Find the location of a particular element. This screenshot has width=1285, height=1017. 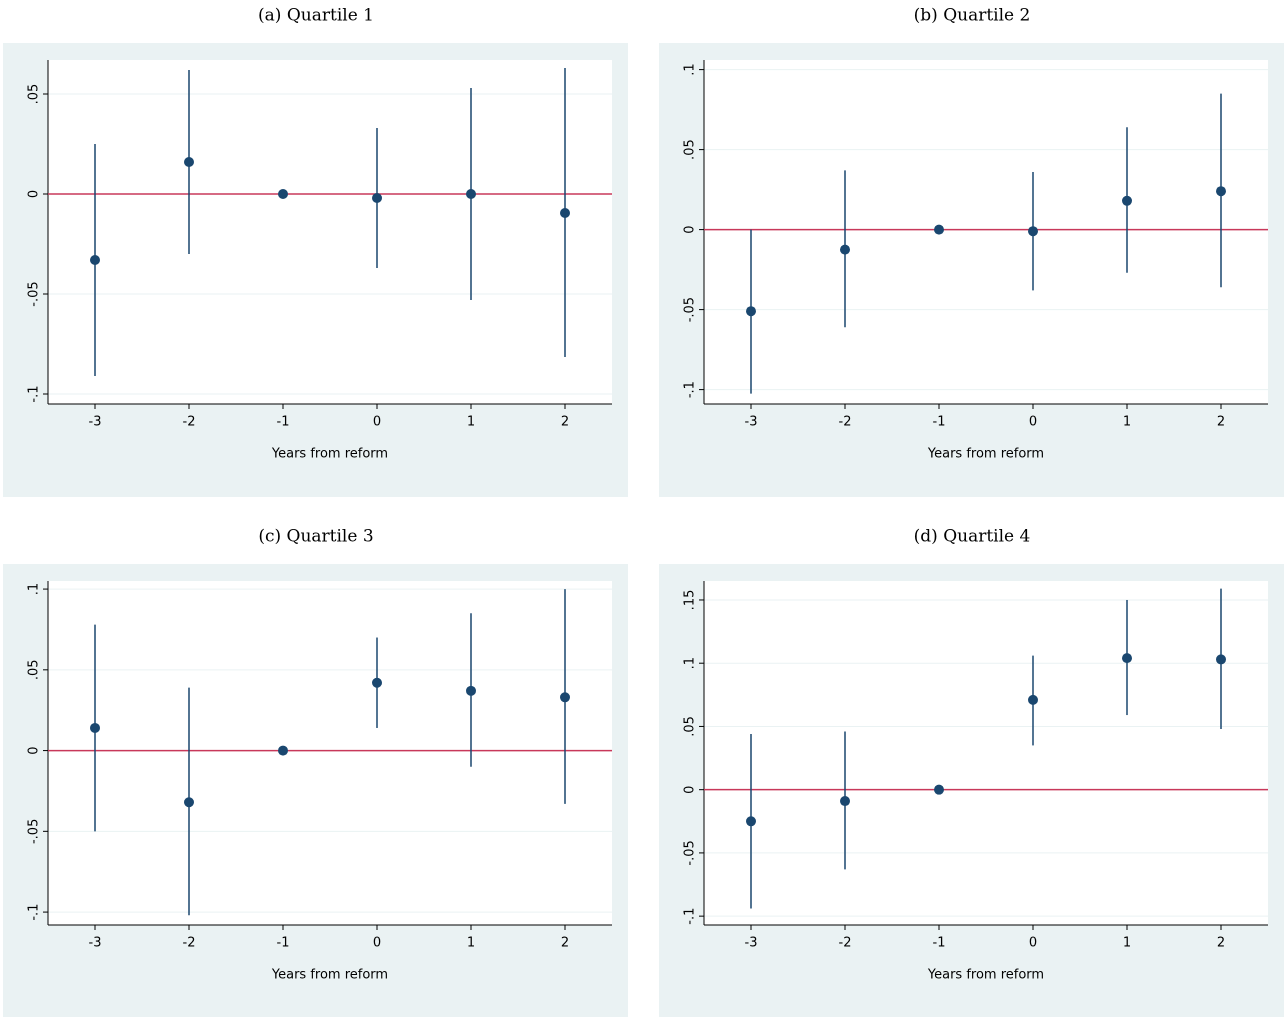

panel-title: (d) Quartile 4 is located at coordinates (972, 537).